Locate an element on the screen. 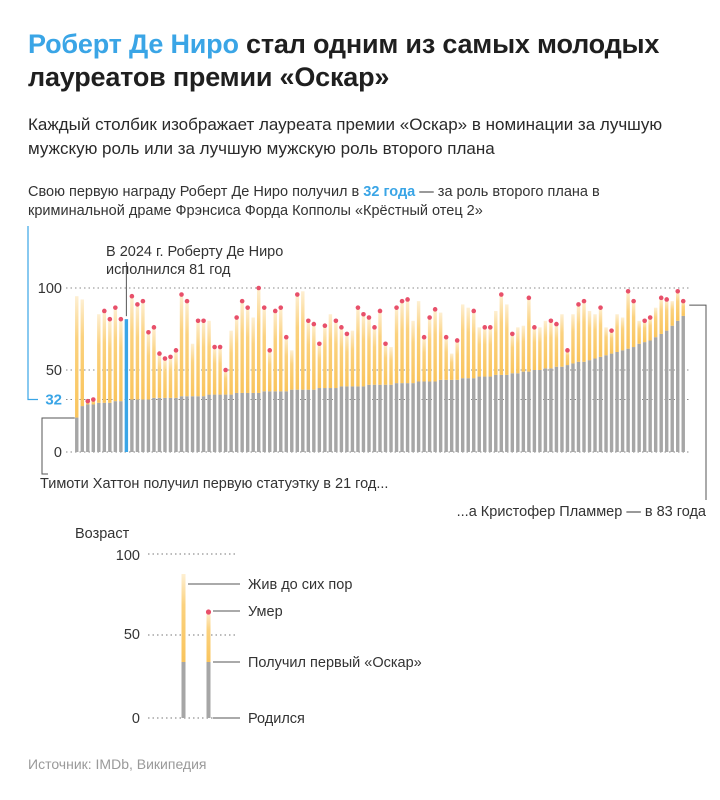  legend-tick-100: 100 is located at coordinates (128, 556).